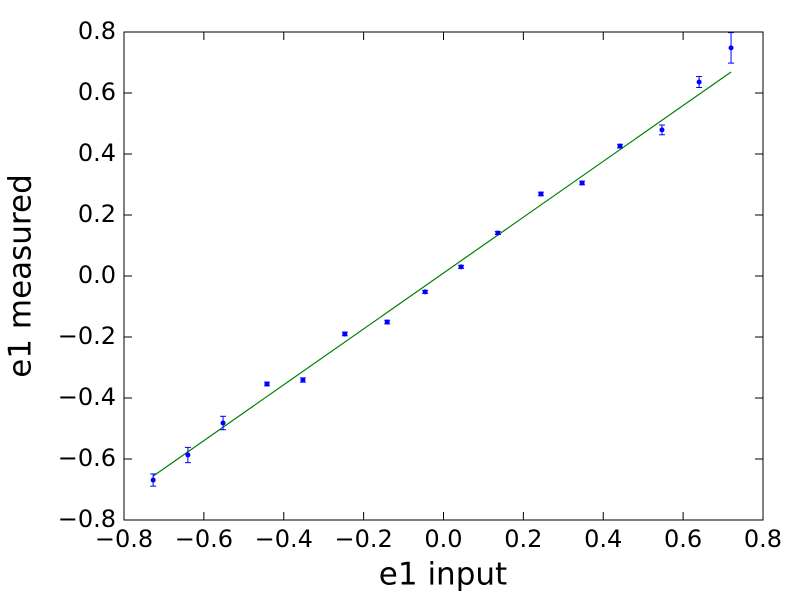 Image resolution: width=800 pixels, height=600 pixels. I want to click on x-tick-label: −0.8, so click(124, 539).